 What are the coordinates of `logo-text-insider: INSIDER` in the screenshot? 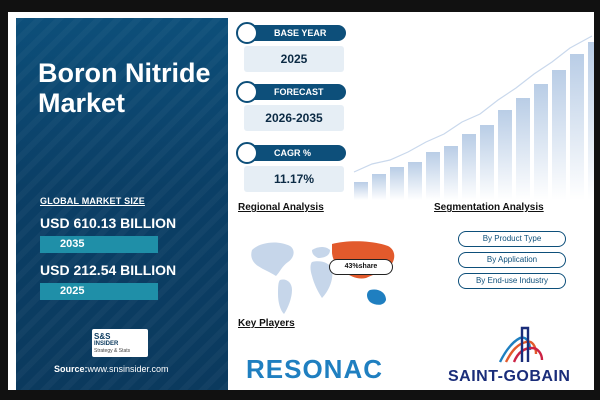 It's located at (106, 344).